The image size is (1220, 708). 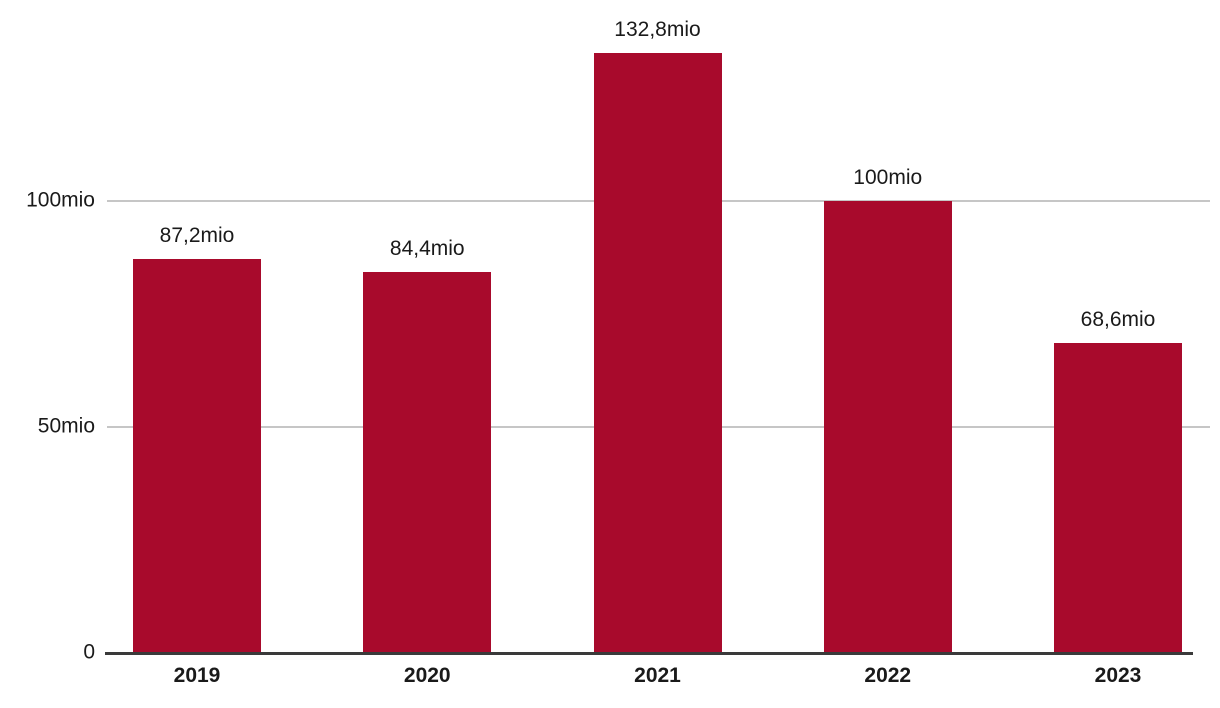 What do you see at coordinates (657, 352) in the screenshot?
I see `bar-2021` at bounding box center [657, 352].